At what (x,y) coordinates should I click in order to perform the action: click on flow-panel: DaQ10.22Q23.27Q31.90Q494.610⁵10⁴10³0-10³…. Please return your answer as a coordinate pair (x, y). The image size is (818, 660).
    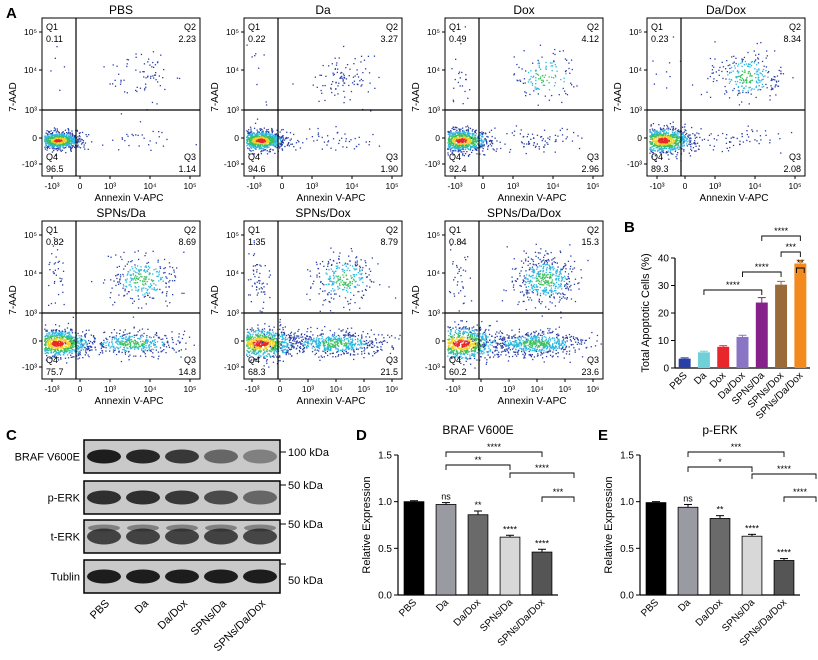
    Looking at the image, I should click on (306, 103).